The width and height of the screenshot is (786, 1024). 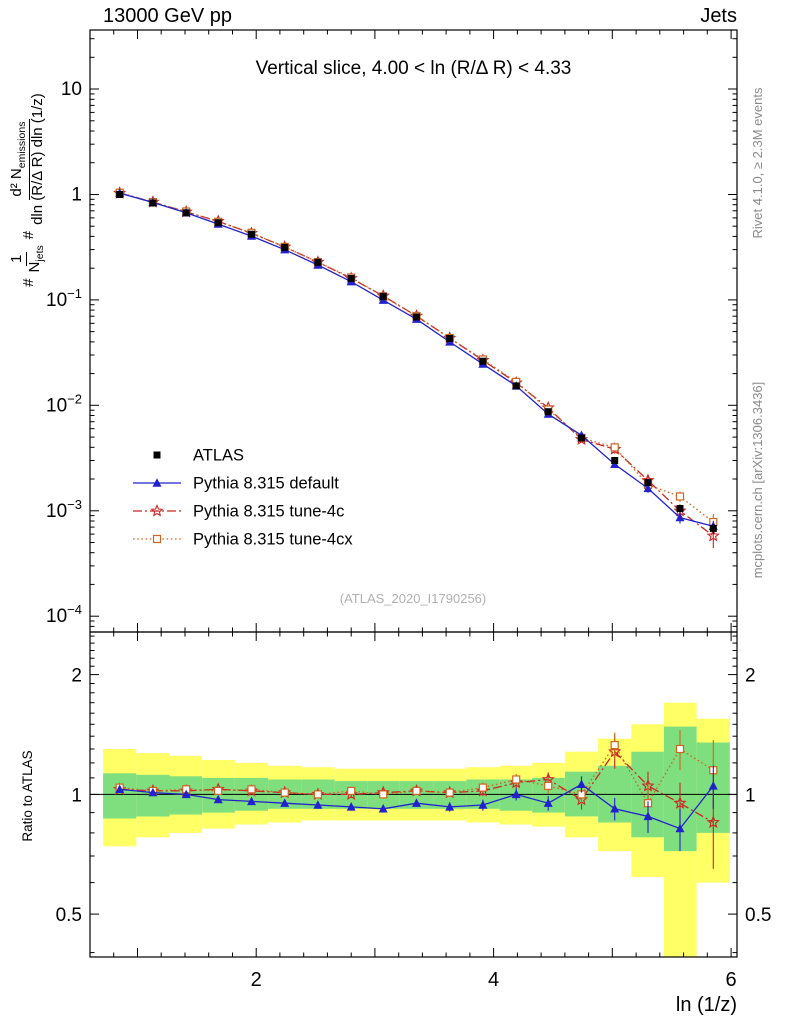 I want to click on svg-text: 10⁻¹, so click(x=64, y=298).